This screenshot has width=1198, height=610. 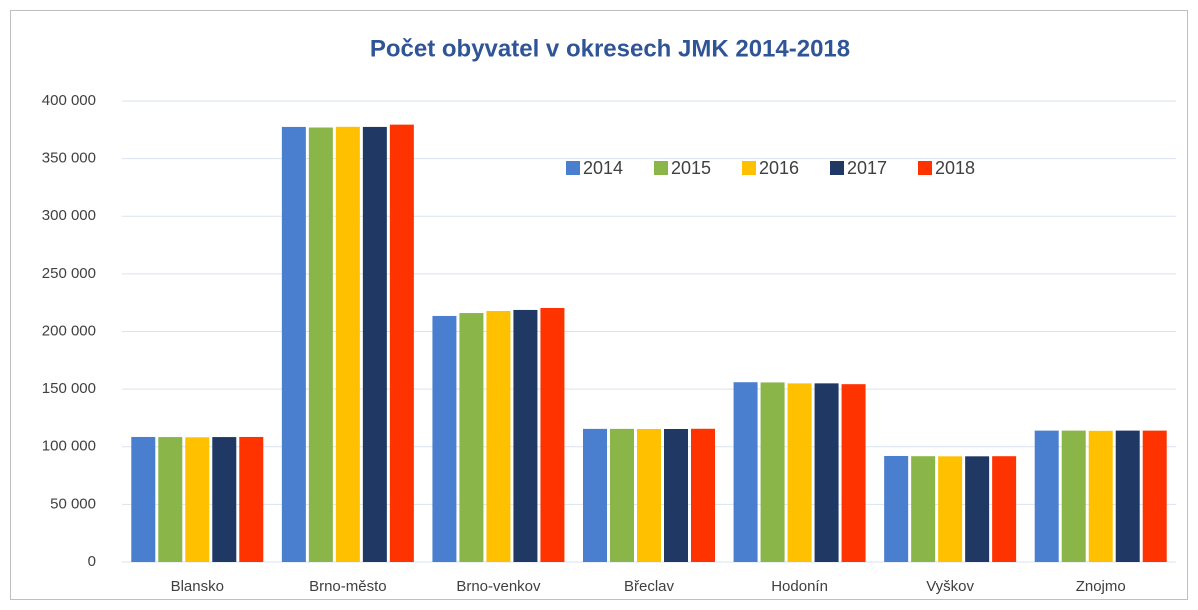 I want to click on y-tick-label: 300 000, so click(x=69, y=215).